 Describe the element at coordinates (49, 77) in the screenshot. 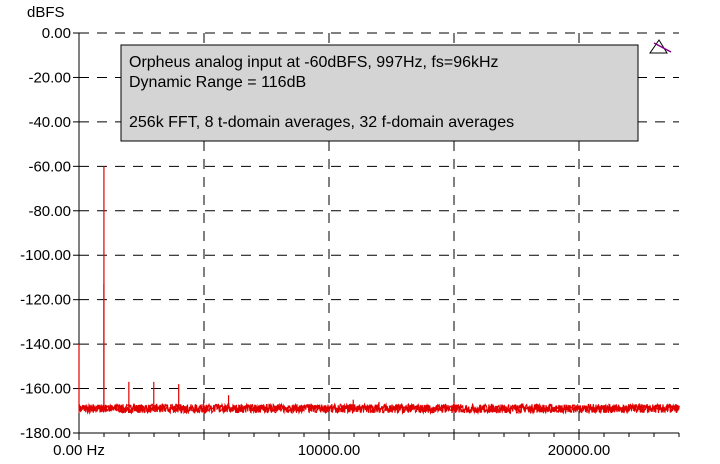

I see `y-tick-label: -20.00` at that location.